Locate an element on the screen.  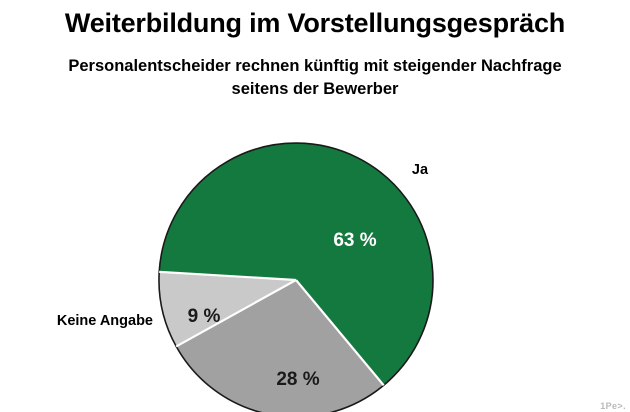
pie-category-label-ja: Ja is located at coordinates (420, 170).